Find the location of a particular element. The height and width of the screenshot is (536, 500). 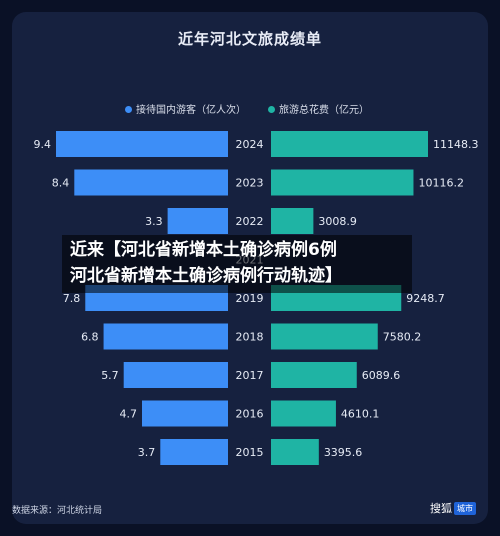

legend-tourism-spending: 旅游总花费（亿元） is located at coordinates (318, 108).